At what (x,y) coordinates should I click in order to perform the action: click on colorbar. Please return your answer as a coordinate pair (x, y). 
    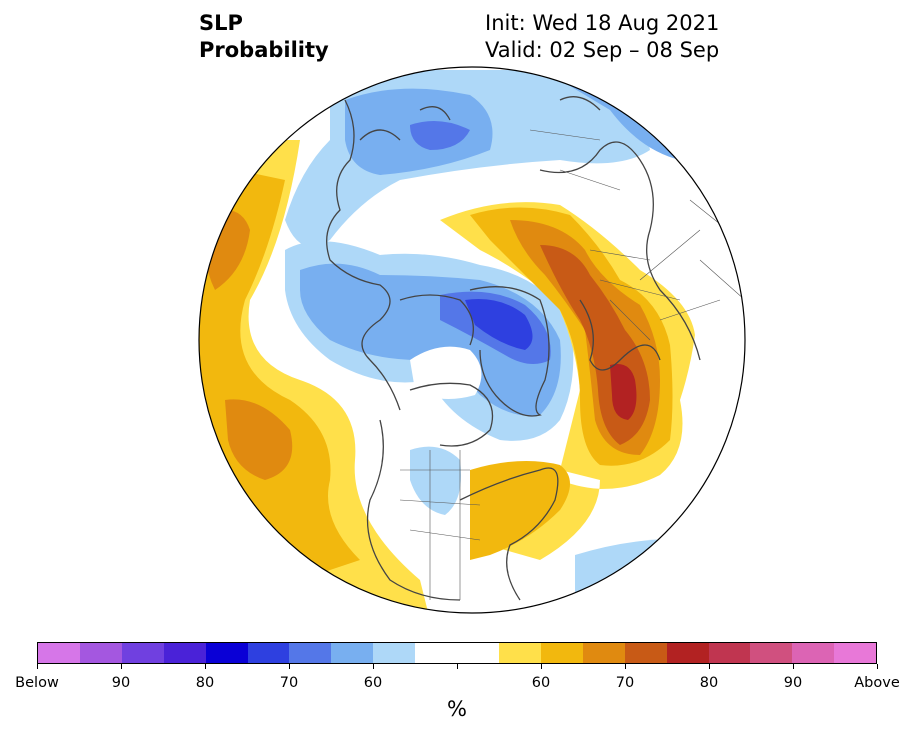
    Looking at the image, I should click on (457, 653).